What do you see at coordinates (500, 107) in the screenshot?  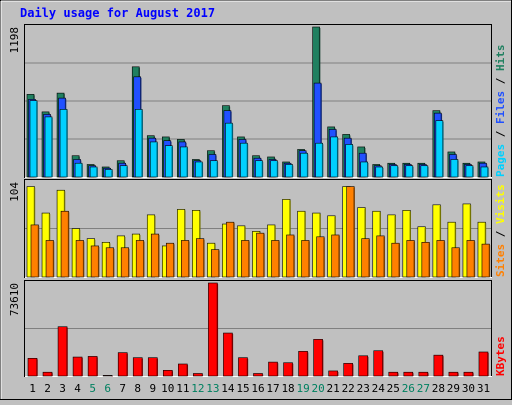 I see `legend-entry: Files` at bounding box center [500, 107].